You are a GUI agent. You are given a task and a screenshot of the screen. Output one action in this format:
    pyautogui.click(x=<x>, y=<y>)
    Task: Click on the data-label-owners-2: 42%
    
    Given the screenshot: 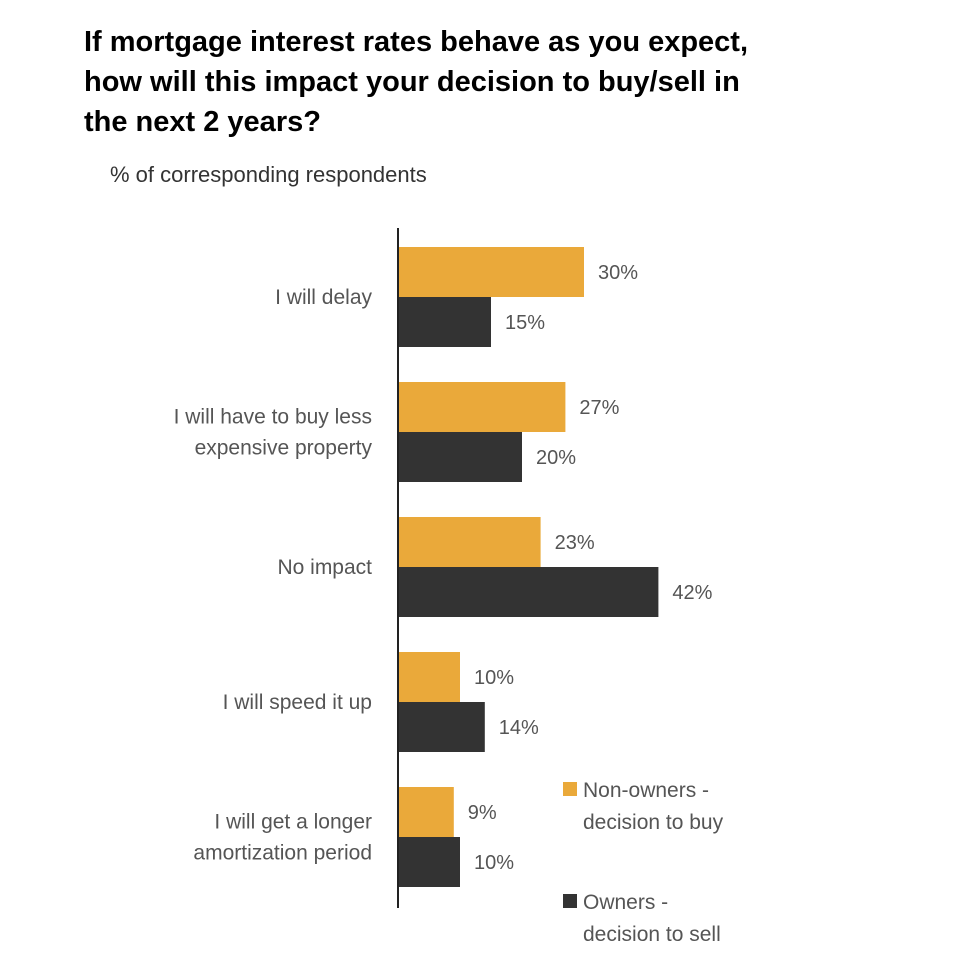 What is the action you would take?
    pyautogui.click(x=692, y=593)
    